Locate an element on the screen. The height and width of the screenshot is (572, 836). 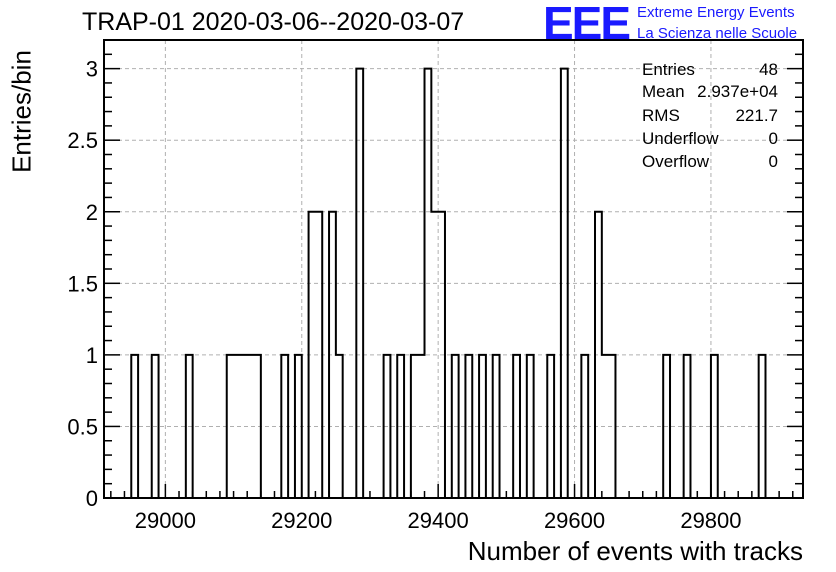
y-tick-label: 3 is located at coordinates (92, 69).